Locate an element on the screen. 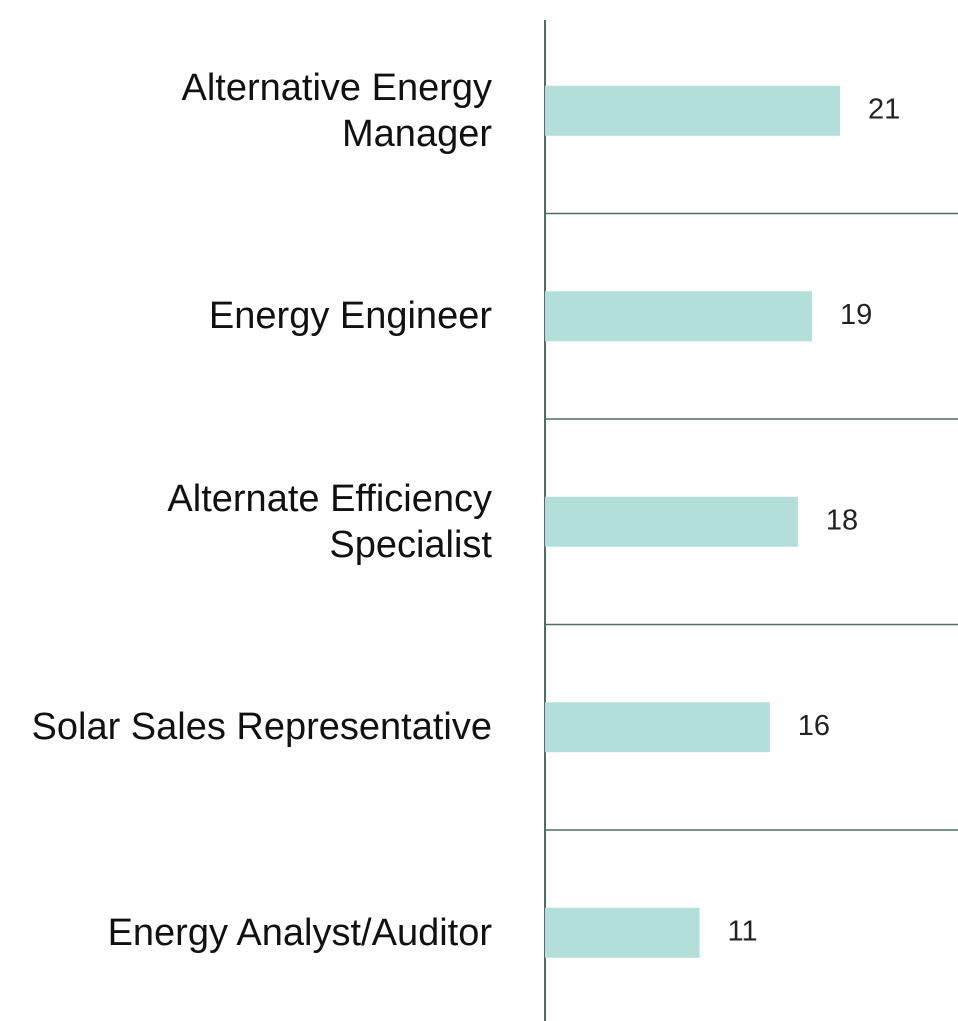 The width and height of the screenshot is (958, 1021). value-label: 21 is located at coordinates (884, 109).